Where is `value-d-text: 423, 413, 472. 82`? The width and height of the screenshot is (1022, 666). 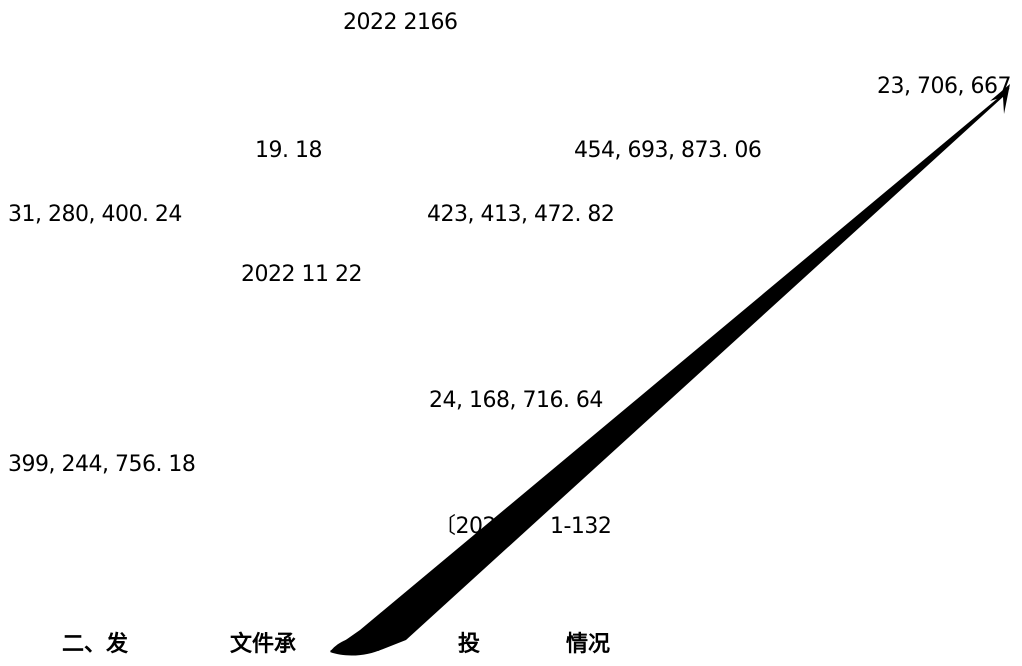 value-d-text: 423, 413, 472. 82 is located at coordinates (521, 214).